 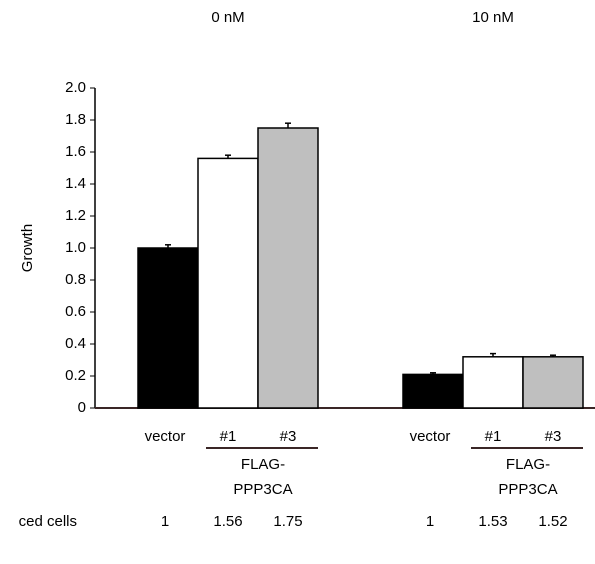 What do you see at coordinates (75, 375) in the screenshot?
I see `y-tick-label: 0.2` at bounding box center [75, 375].